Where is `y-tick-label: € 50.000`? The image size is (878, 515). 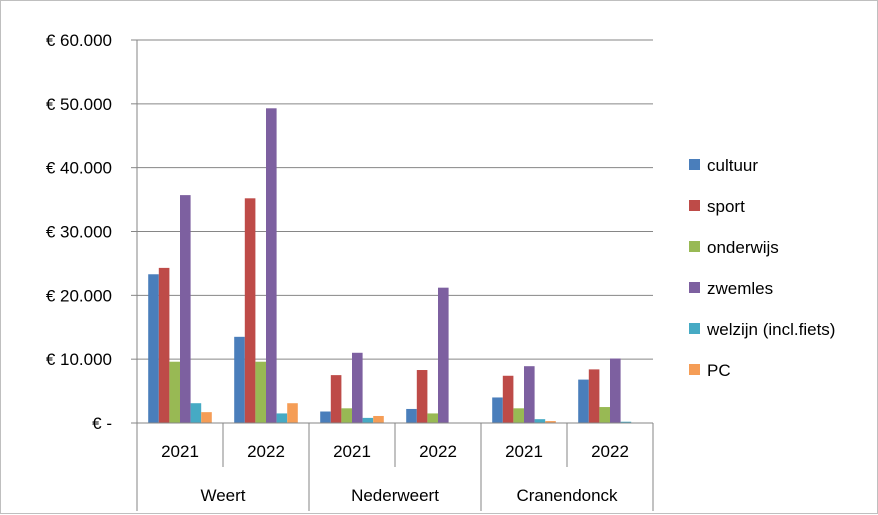
y-tick-label: € 50.000 is located at coordinates (79, 104).